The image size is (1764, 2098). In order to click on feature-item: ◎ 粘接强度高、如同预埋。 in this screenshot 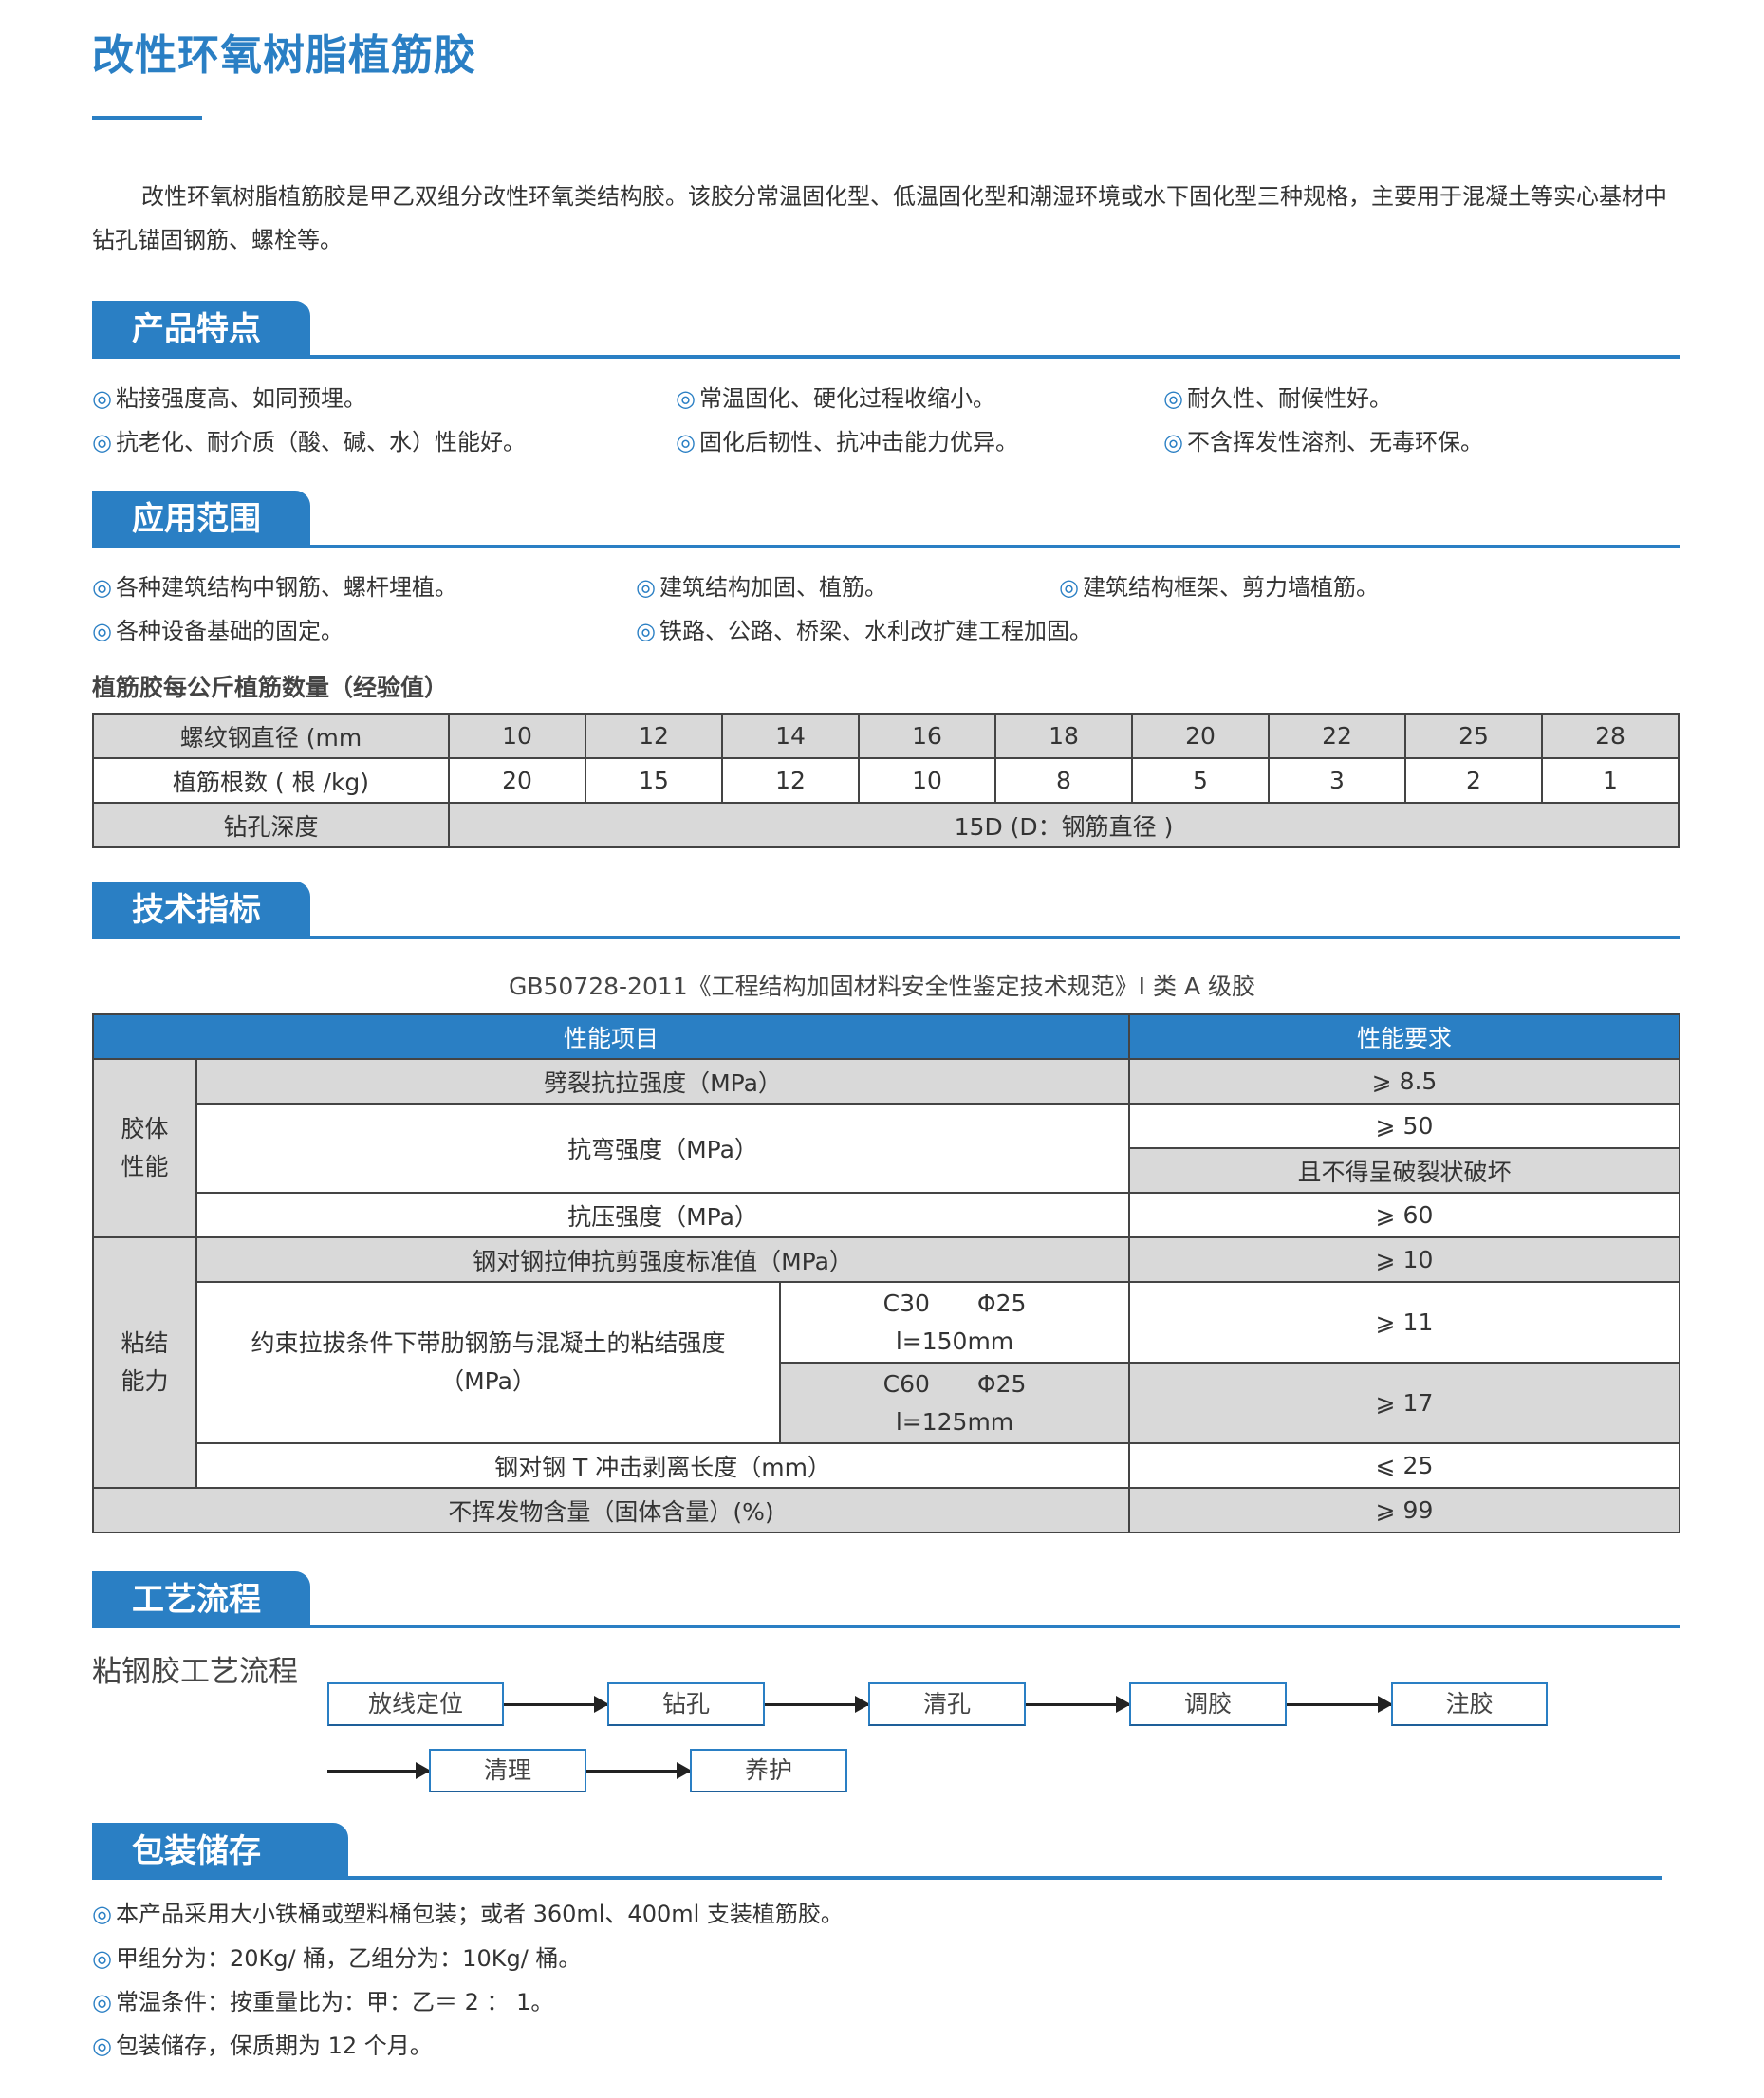, I will do `click(229, 397)`.